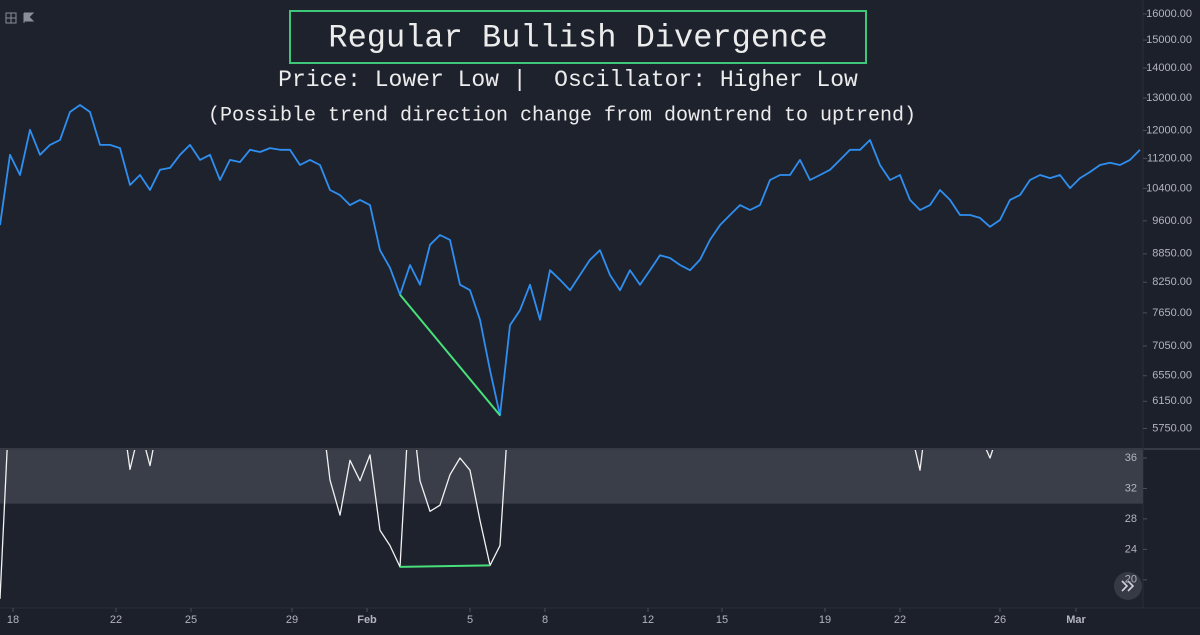 This screenshot has width=1200, height=635. I want to click on x-tick-label: Mar, so click(1076, 620).